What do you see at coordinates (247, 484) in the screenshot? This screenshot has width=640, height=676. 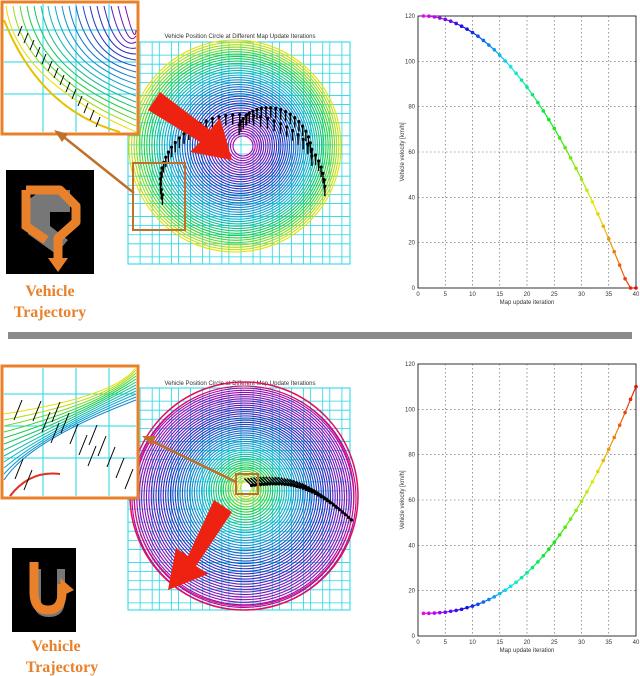 I see `bottom-zoom-region` at bounding box center [247, 484].